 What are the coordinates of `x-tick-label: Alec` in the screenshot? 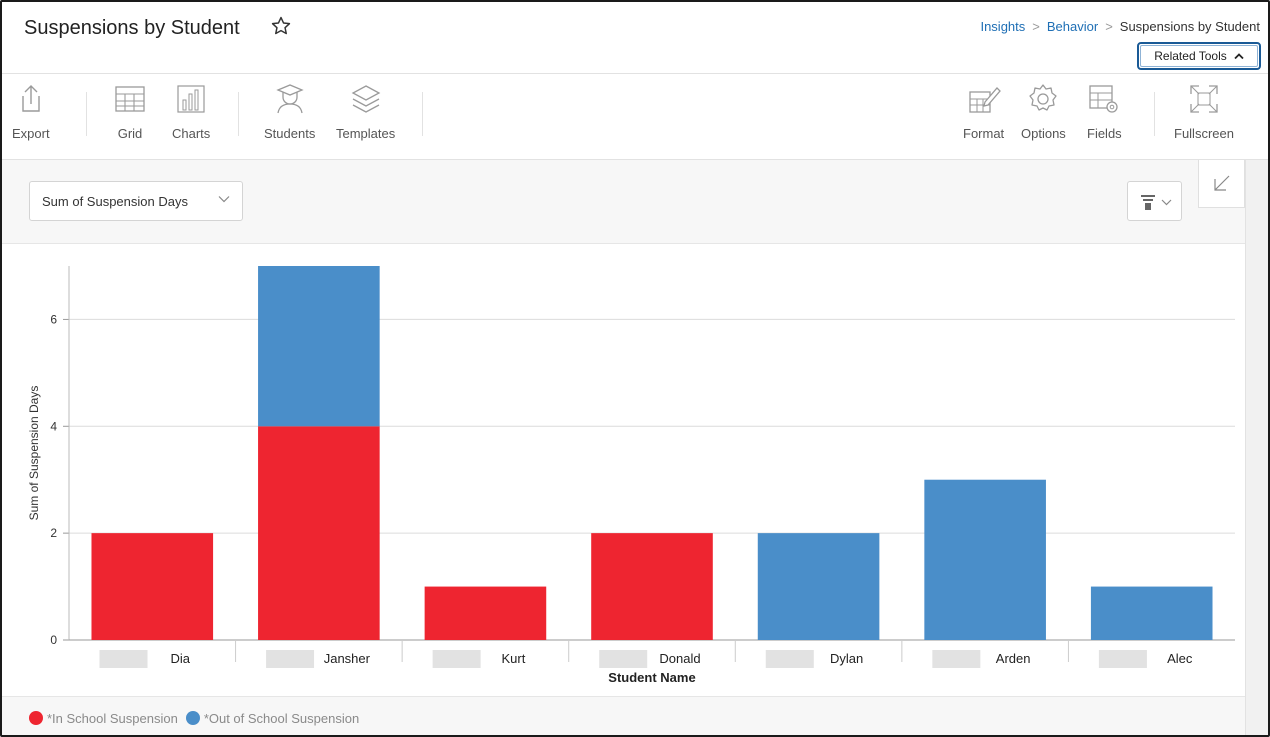 It's located at (1180, 658).